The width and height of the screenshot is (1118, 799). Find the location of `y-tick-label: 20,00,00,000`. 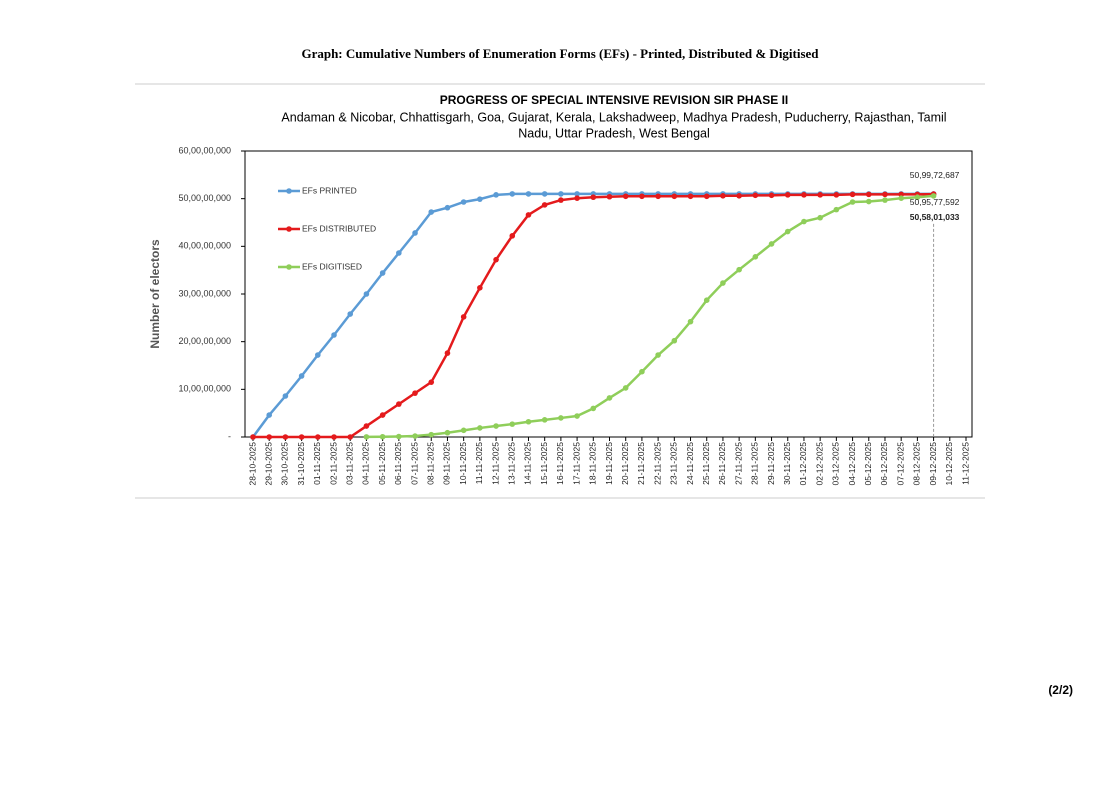

y-tick-label: 20,00,00,000 is located at coordinates (204, 341).